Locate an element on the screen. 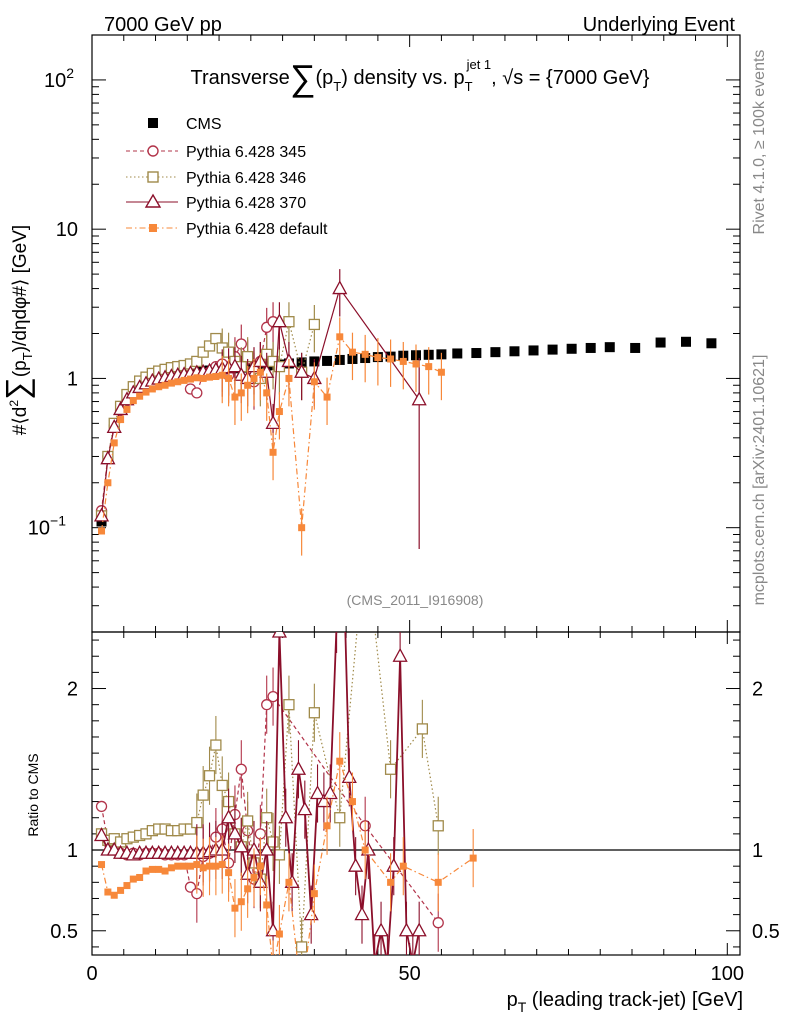  legend-entry-p370: Pythia 6.428 370 is located at coordinates (216, 202).